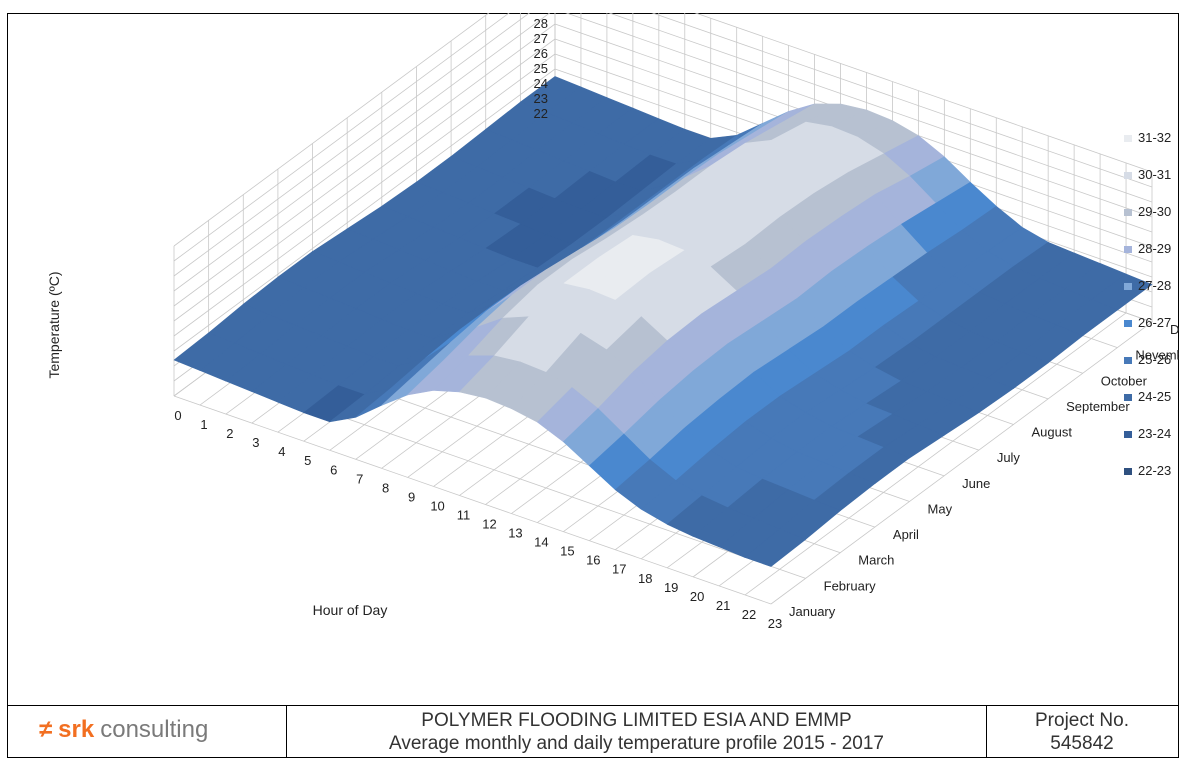  What do you see at coordinates (1154, 322) in the screenshot?
I see `legend-label: 26-27` at bounding box center [1154, 322].